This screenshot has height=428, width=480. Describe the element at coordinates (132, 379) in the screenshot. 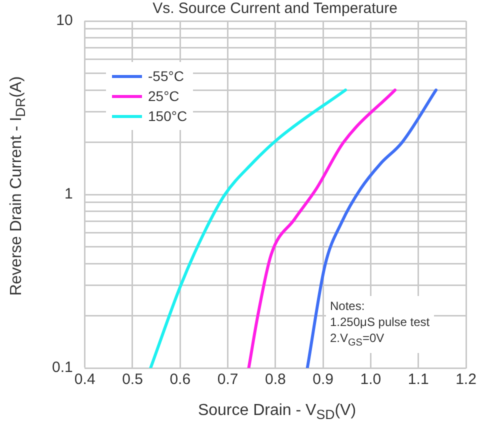

I see `x-tick-label: 0.5` at that location.